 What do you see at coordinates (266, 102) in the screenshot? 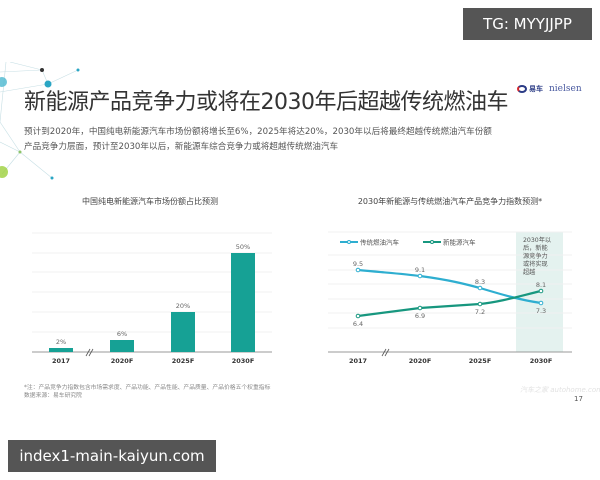
I see `slide-title: 新能源产品竞争力或将在2030年后超越传统燃油车` at bounding box center [266, 102].